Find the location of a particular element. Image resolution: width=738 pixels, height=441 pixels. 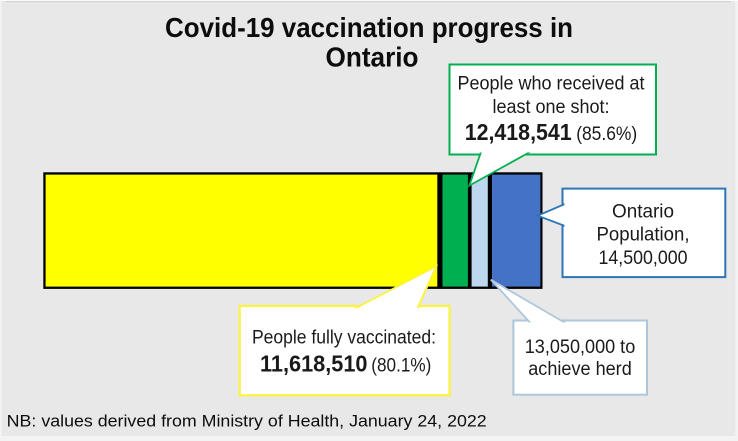

svg-text: 14,500,000 is located at coordinates (643, 258).